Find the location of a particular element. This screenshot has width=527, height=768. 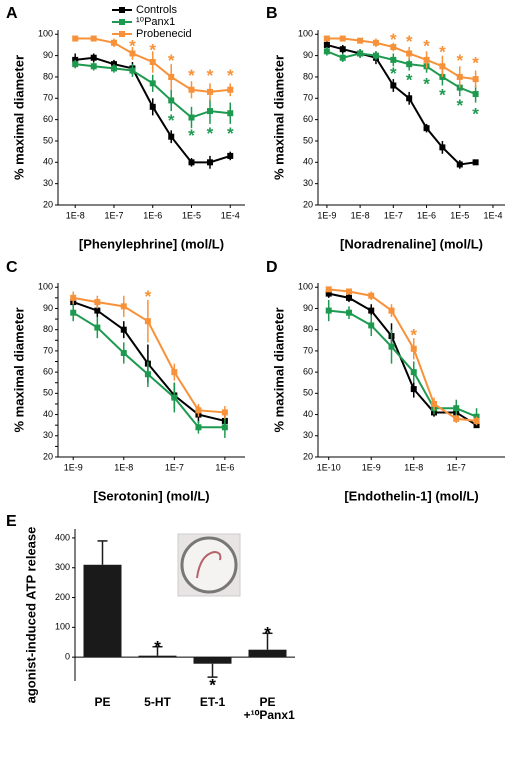

panel-letter: A is located at coordinates (12, 13).